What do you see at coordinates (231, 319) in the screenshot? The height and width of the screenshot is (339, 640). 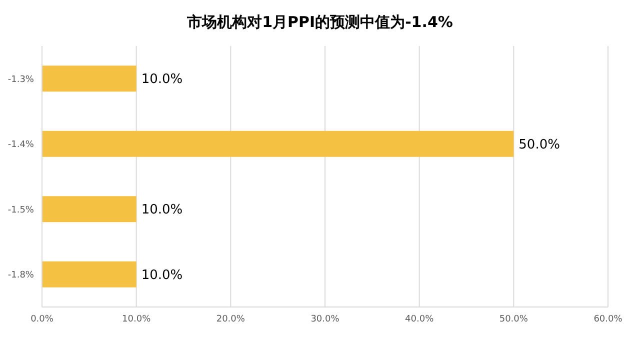 I see `x-tick-label: 20.0%` at bounding box center [231, 319].